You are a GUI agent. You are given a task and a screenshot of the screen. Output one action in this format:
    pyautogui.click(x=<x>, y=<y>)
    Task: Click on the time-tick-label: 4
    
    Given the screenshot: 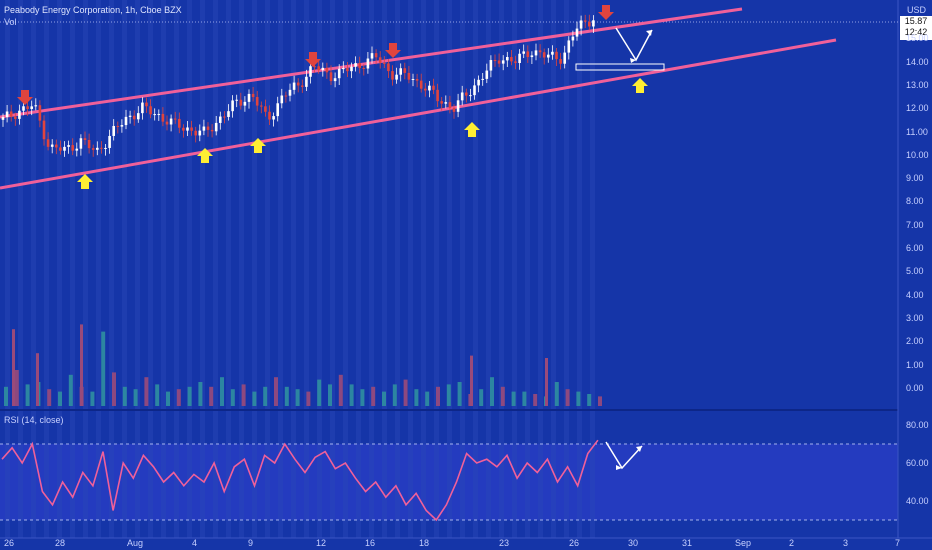 What is the action you would take?
    pyautogui.click(x=195, y=543)
    